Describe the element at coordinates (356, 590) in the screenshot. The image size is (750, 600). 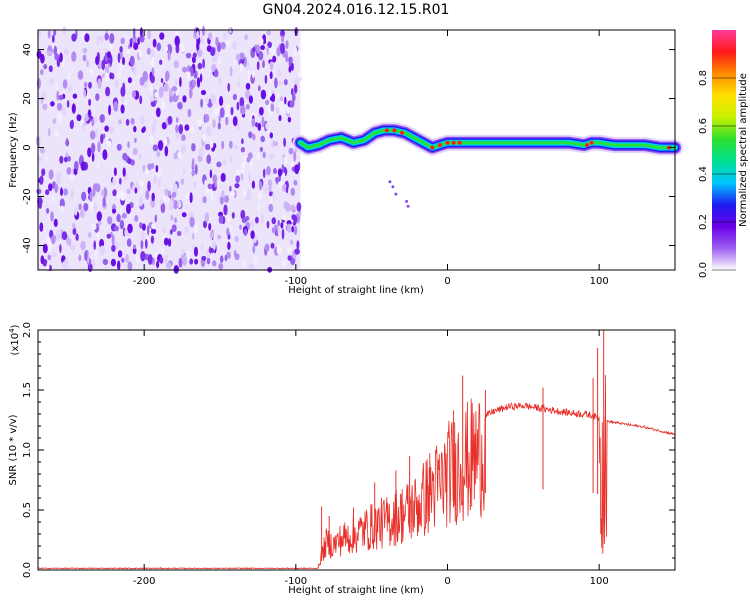
I see `snr-x-axis-label: Height of straight line (km)` at that location.